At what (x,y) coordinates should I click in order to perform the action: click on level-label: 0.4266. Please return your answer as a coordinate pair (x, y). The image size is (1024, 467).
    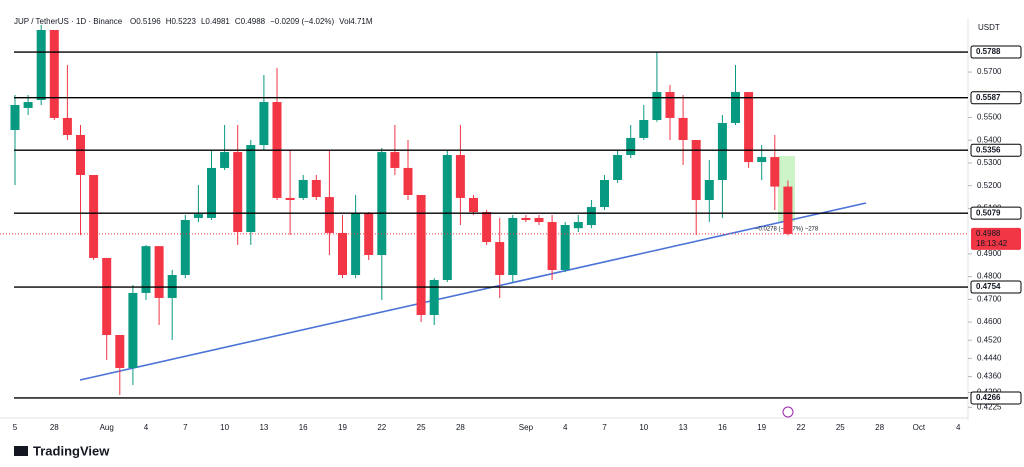
    Looking at the image, I should click on (988, 397).